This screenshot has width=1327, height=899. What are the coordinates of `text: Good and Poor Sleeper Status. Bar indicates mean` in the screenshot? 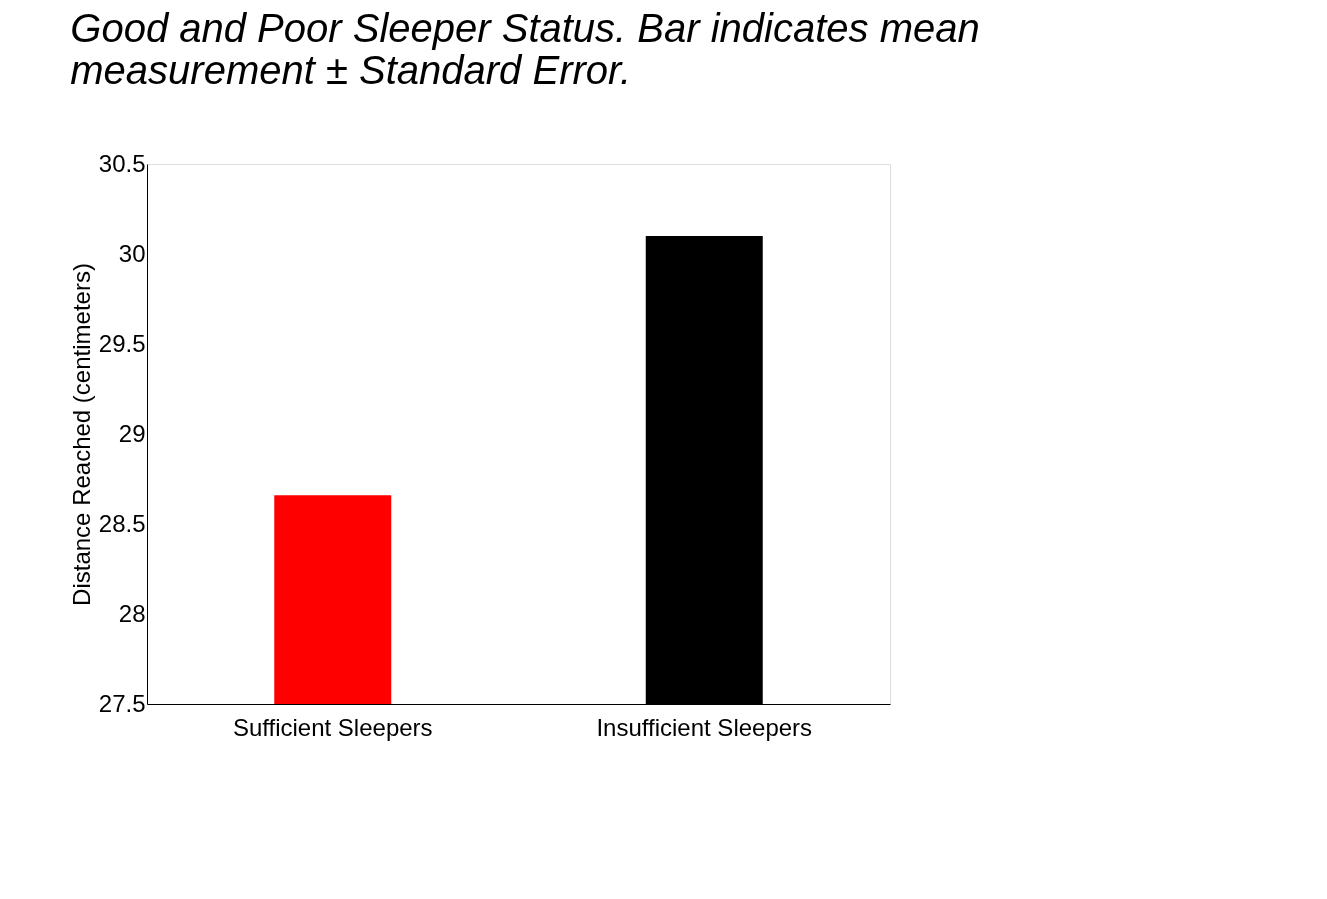 It's located at (525, 28).